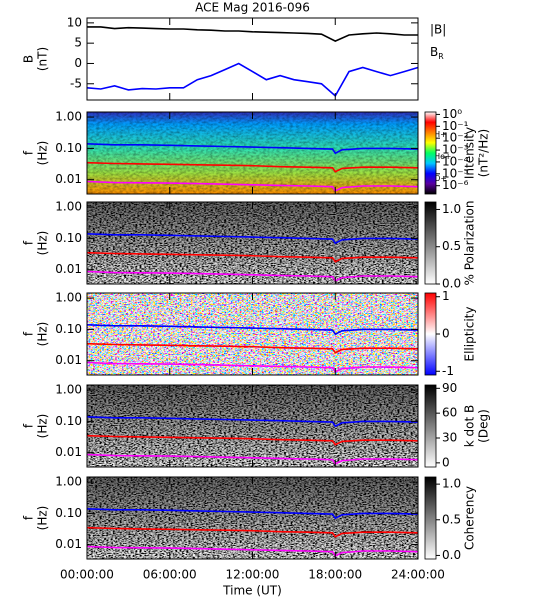 The image size is (550, 600). I want to click on legend-entry: |B|, so click(438, 30).